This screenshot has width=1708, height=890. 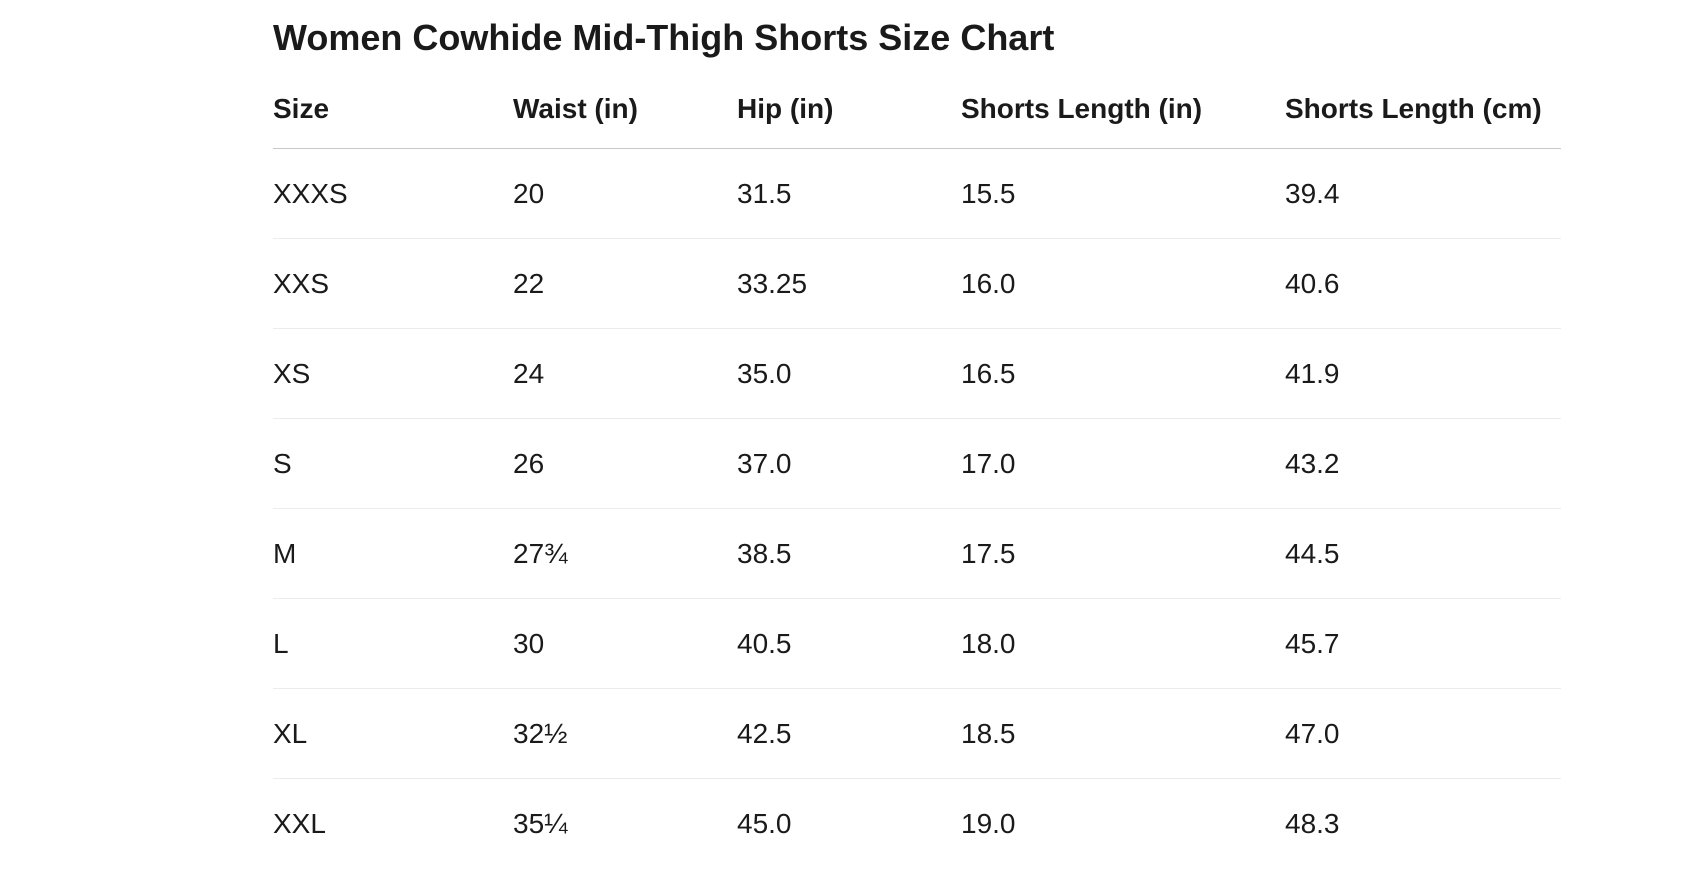 What do you see at coordinates (1423, 463) in the screenshot?
I see `cell-length-cm: 43.2` at bounding box center [1423, 463].